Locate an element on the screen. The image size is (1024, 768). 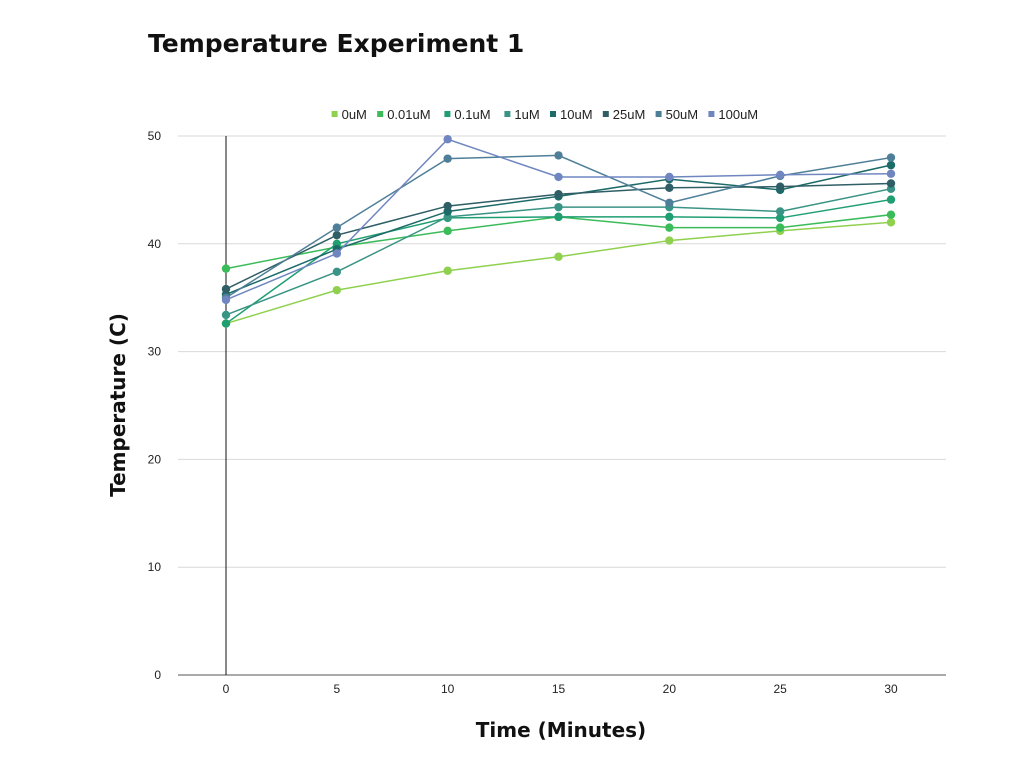
legend-item: 25uM is located at coordinates (624, 114).